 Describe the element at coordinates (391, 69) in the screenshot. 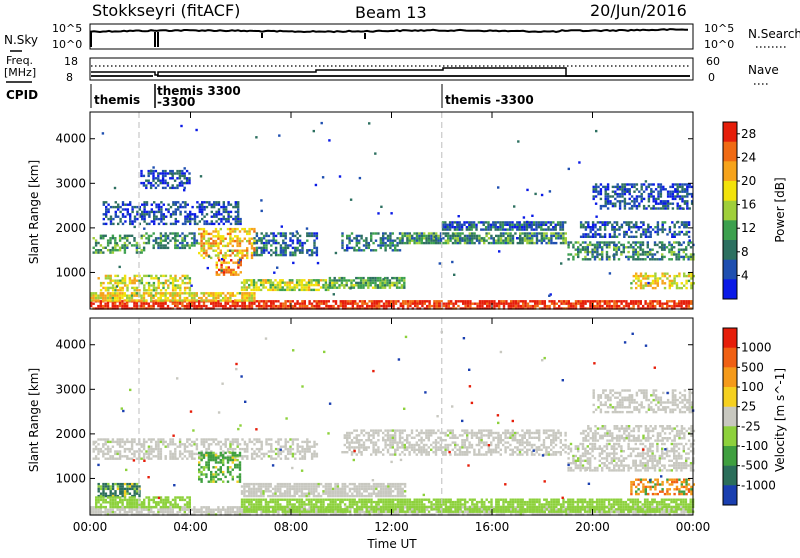

I see `freq-panel: Freq. [MHz] 18 8 60 0 Nave` at that location.